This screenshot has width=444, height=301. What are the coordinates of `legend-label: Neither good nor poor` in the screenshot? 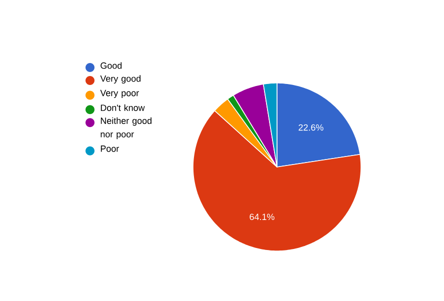 It's located at (126, 128).